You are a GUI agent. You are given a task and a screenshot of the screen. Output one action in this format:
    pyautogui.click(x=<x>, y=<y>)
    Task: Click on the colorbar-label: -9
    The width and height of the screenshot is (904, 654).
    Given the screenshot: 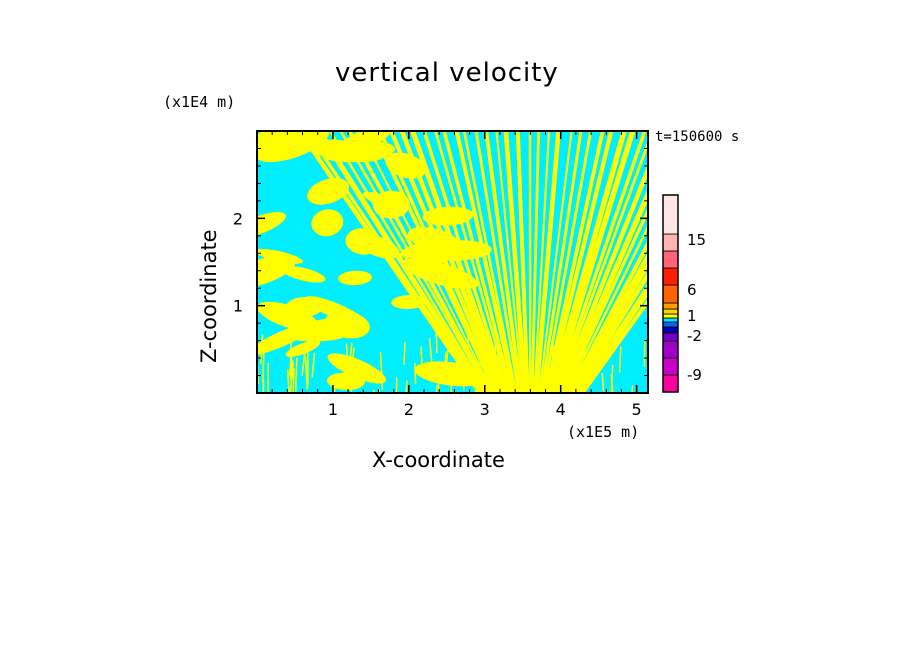 What is the action you would take?
    pyautogui.click(x=694, y=375)
    